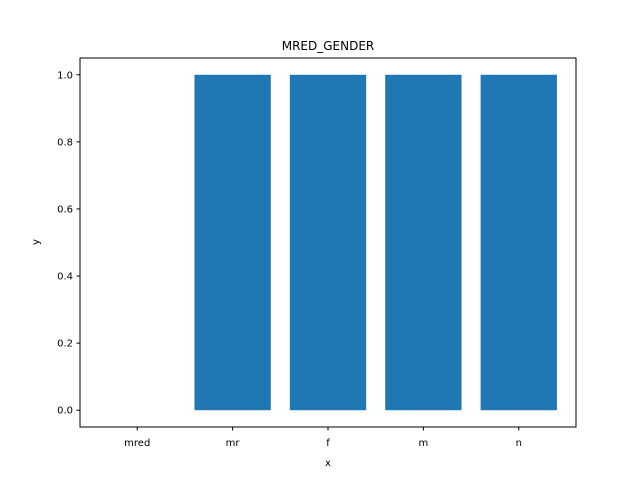  Describe the element at coordinates (137, 443) in the screenshot. I see `x-tick-label: mred` at that location.